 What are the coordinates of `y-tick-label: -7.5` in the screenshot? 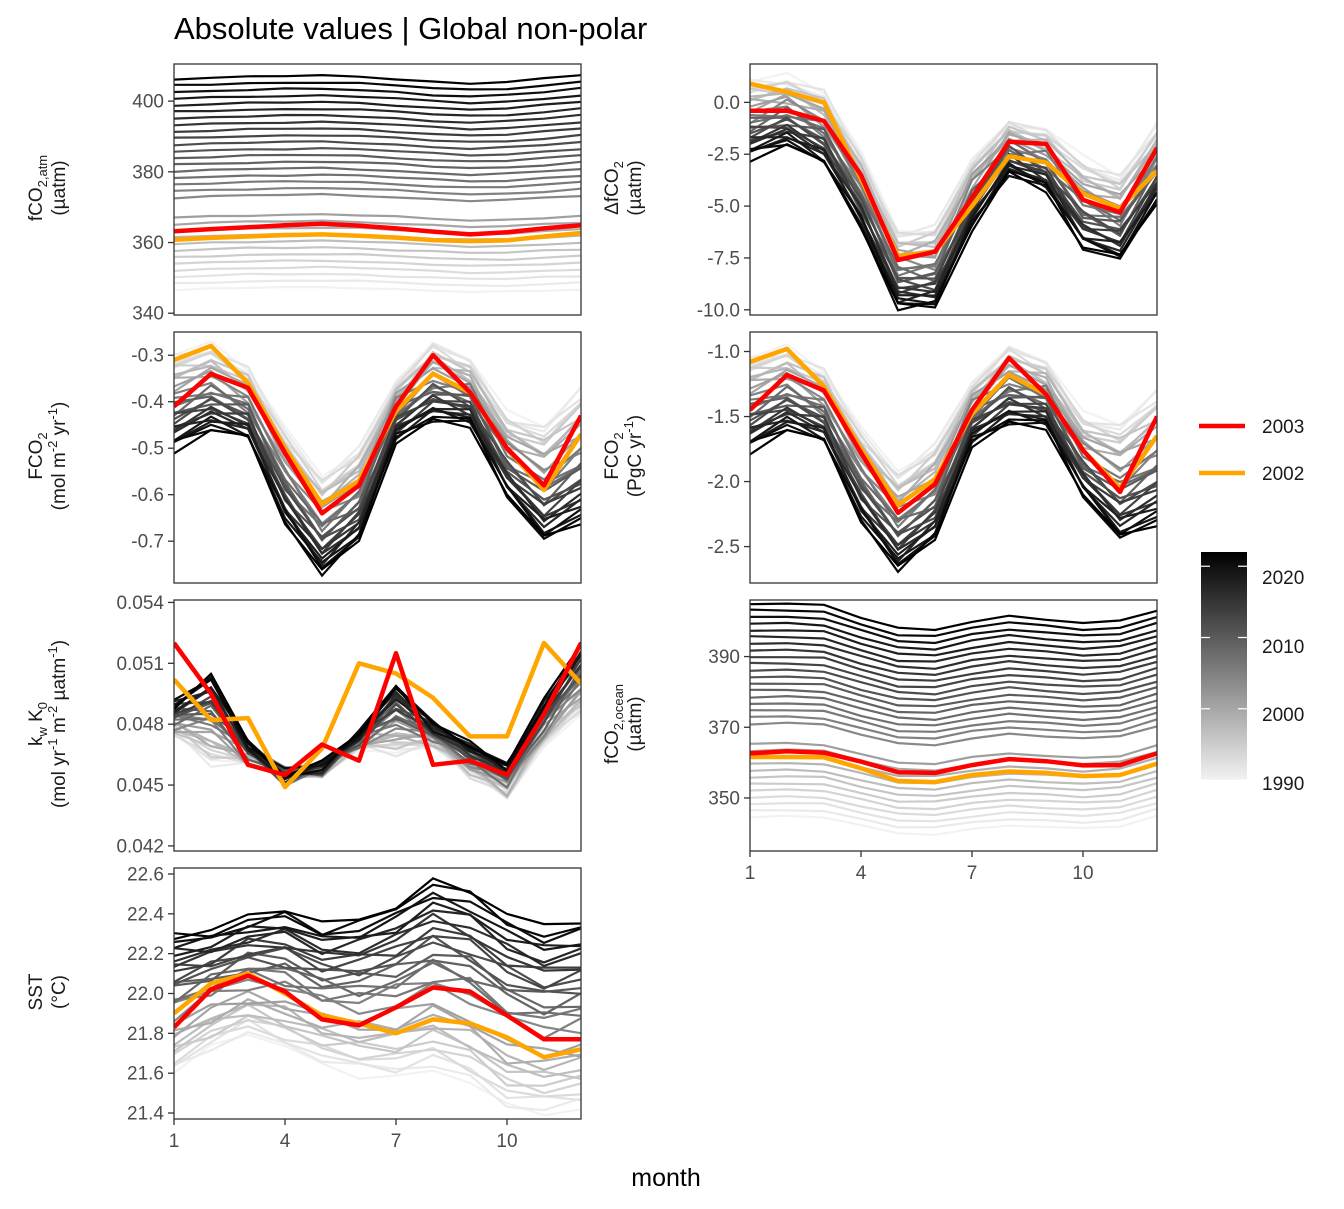 It's located at (723, 258).